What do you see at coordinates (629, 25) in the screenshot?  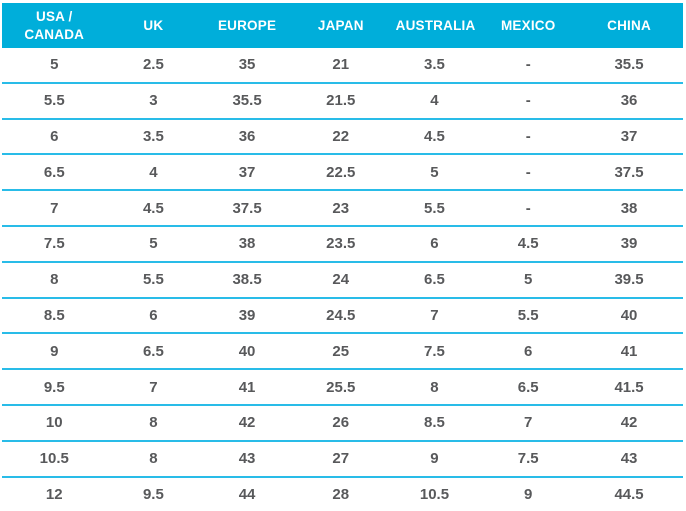 I see `column-header: CHINA` at bounding box center [629, 25].